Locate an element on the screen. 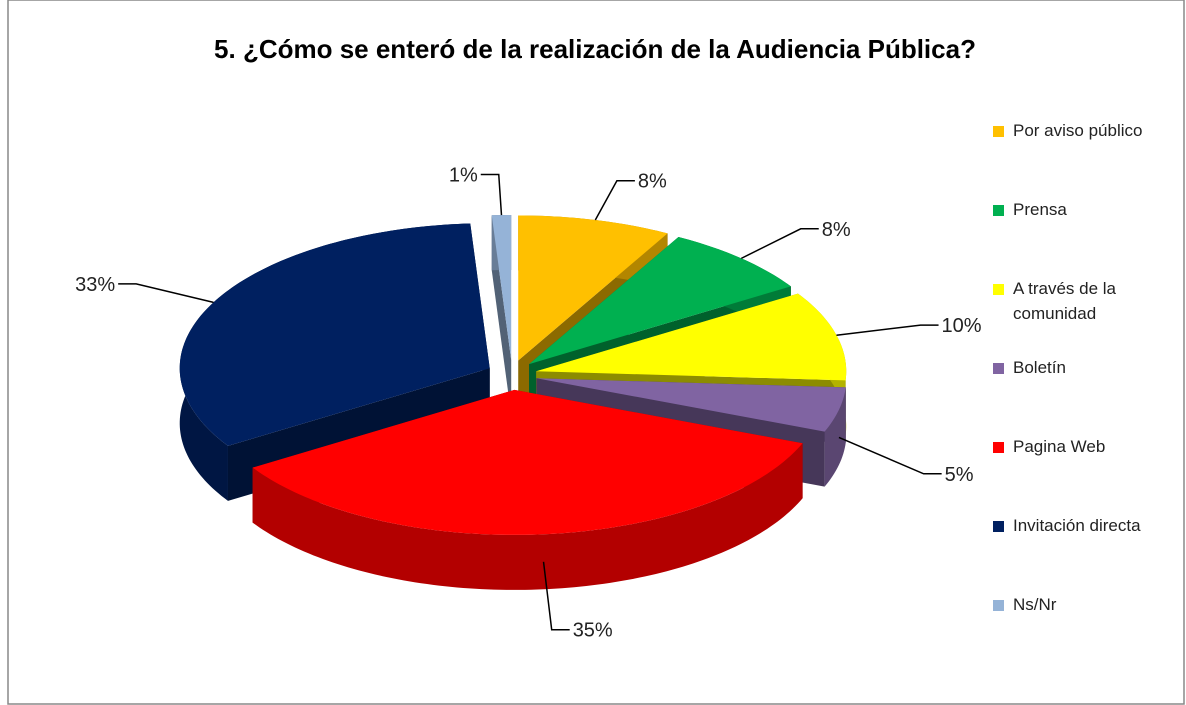 This screenshot has height=705, width=1186. legend-item: Ns/Nr is located at coordinates (1073, 604).